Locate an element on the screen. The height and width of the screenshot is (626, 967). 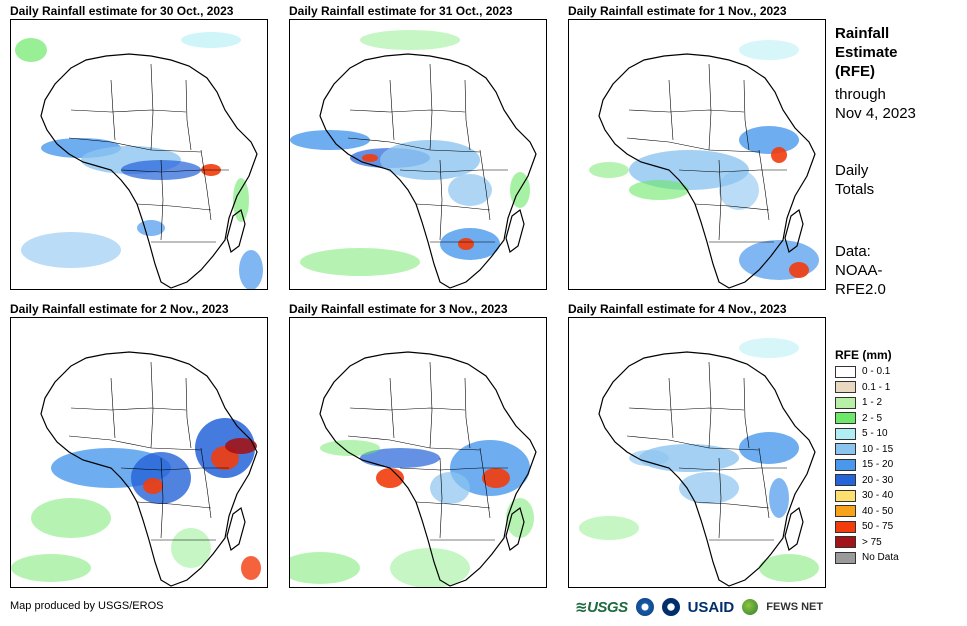
through-value: Nov 4, 2023 is located at coordinates (875, 113).